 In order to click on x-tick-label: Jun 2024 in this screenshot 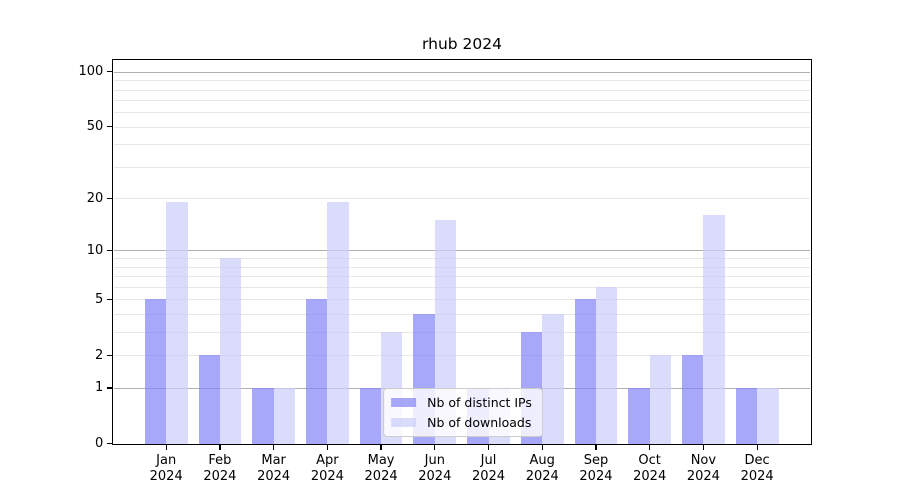, I will do `click(435, 469)`.